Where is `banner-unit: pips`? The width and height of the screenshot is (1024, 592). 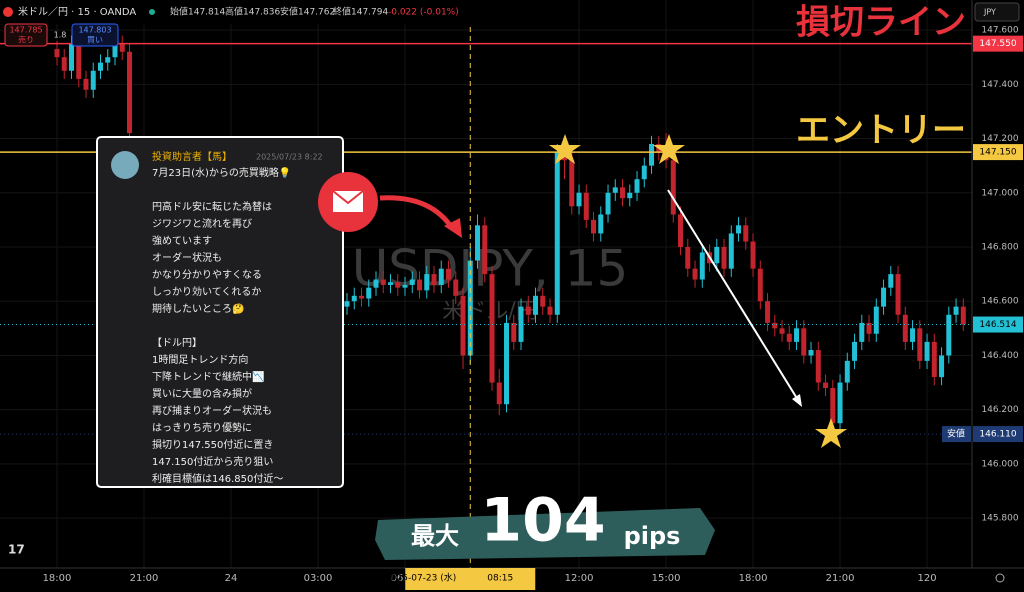
banner-unit: pips is located at coordinates (652, 536).